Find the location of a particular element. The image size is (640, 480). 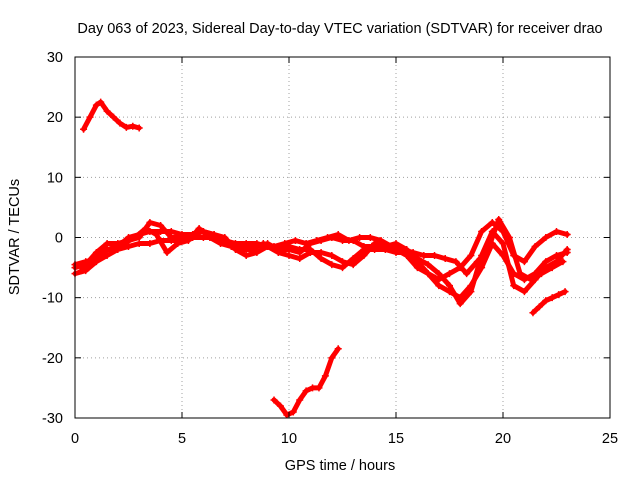

y-tick-label: -30 is located at coordinates (52, 419).